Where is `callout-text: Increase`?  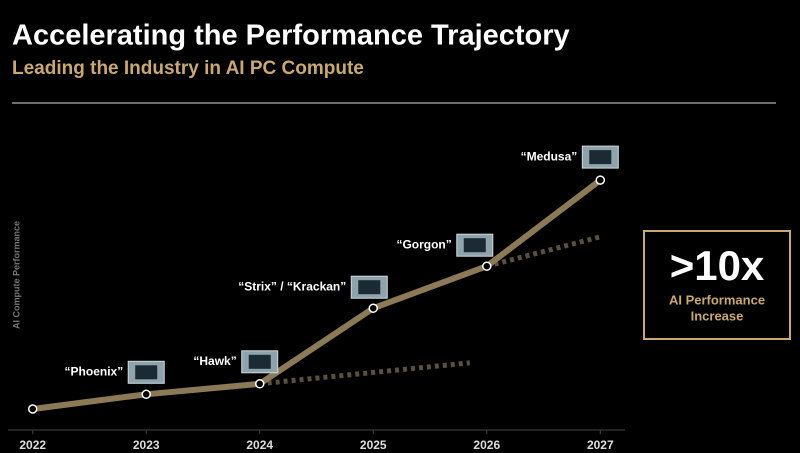 callout-text: Increase is located at coordinates (717, 315).